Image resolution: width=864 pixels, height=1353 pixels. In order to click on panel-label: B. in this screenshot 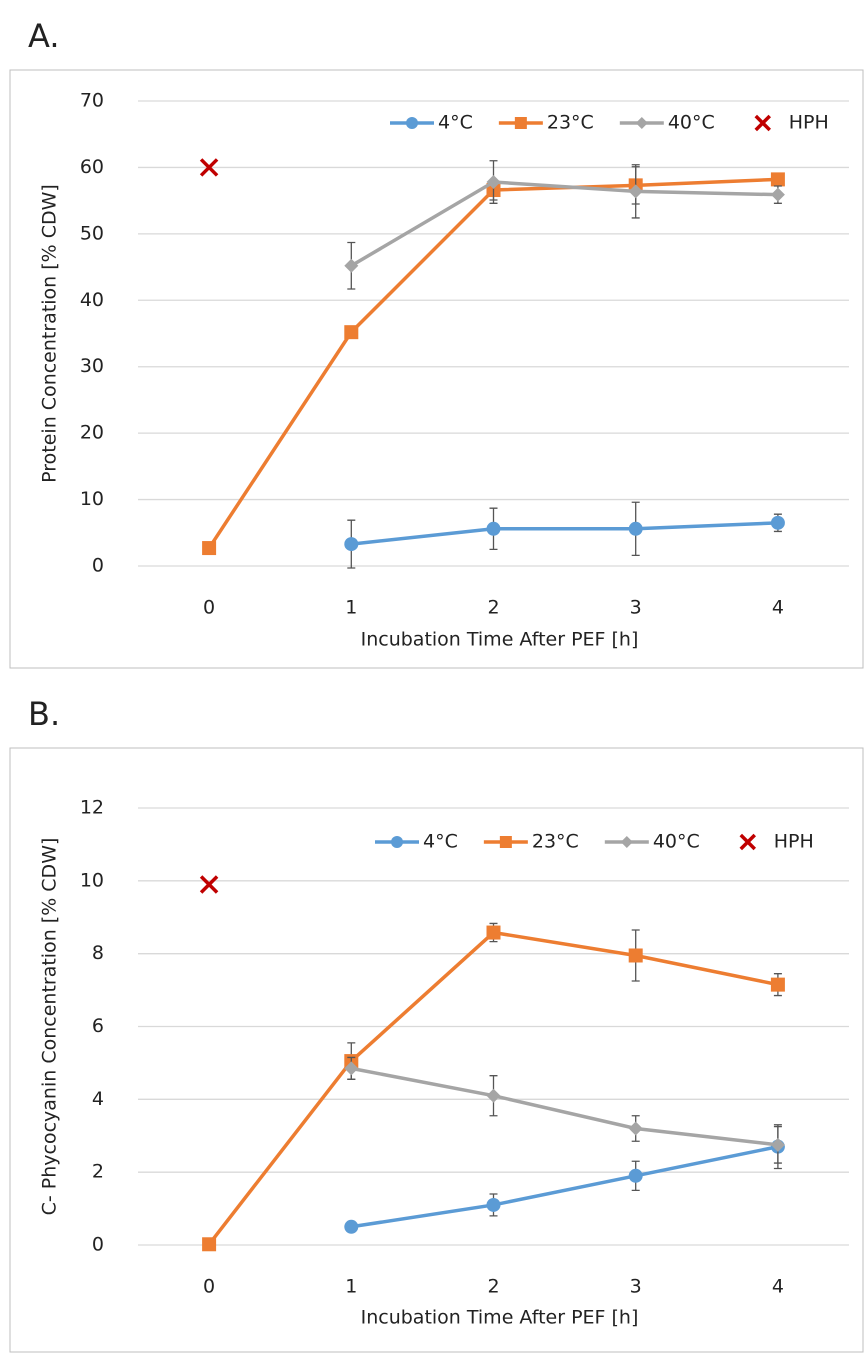, I will do `click(44, 714)`.